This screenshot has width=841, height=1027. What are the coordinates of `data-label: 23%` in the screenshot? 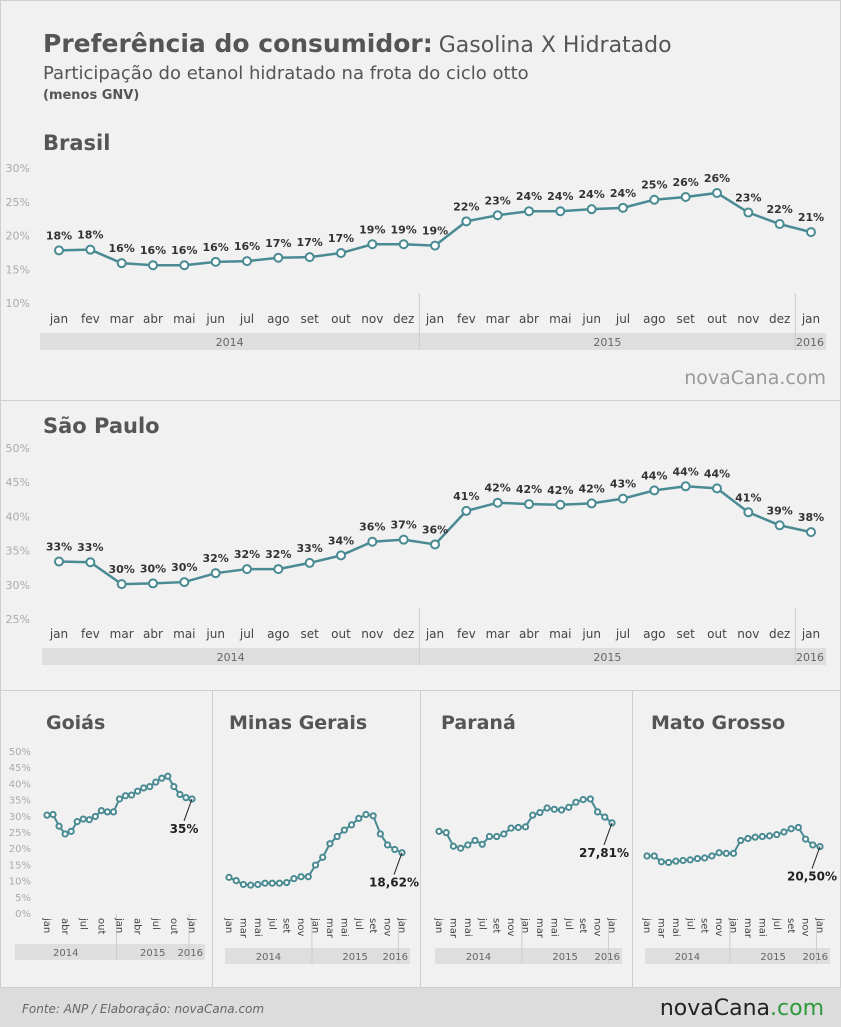 It's located at (497, 200).